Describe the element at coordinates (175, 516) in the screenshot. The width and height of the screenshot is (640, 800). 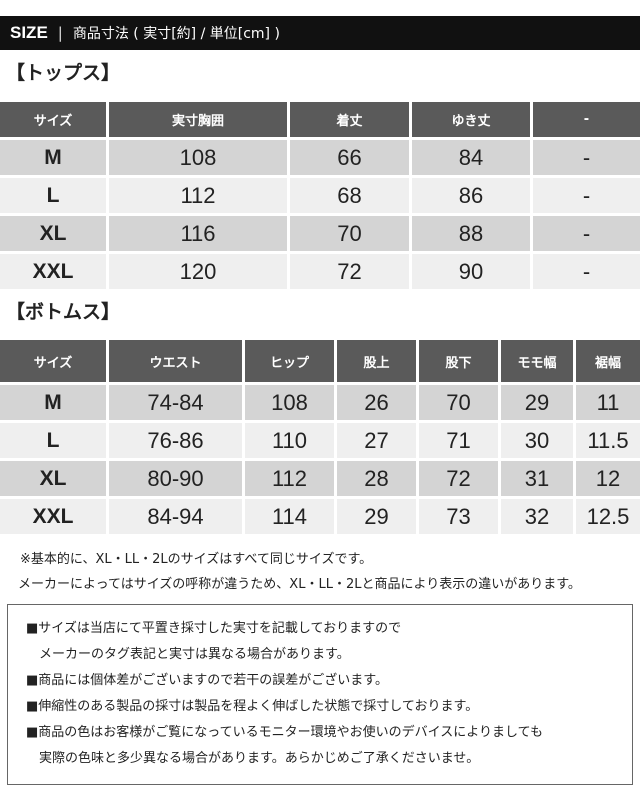
I see `value-cell: 84-94` at that location.